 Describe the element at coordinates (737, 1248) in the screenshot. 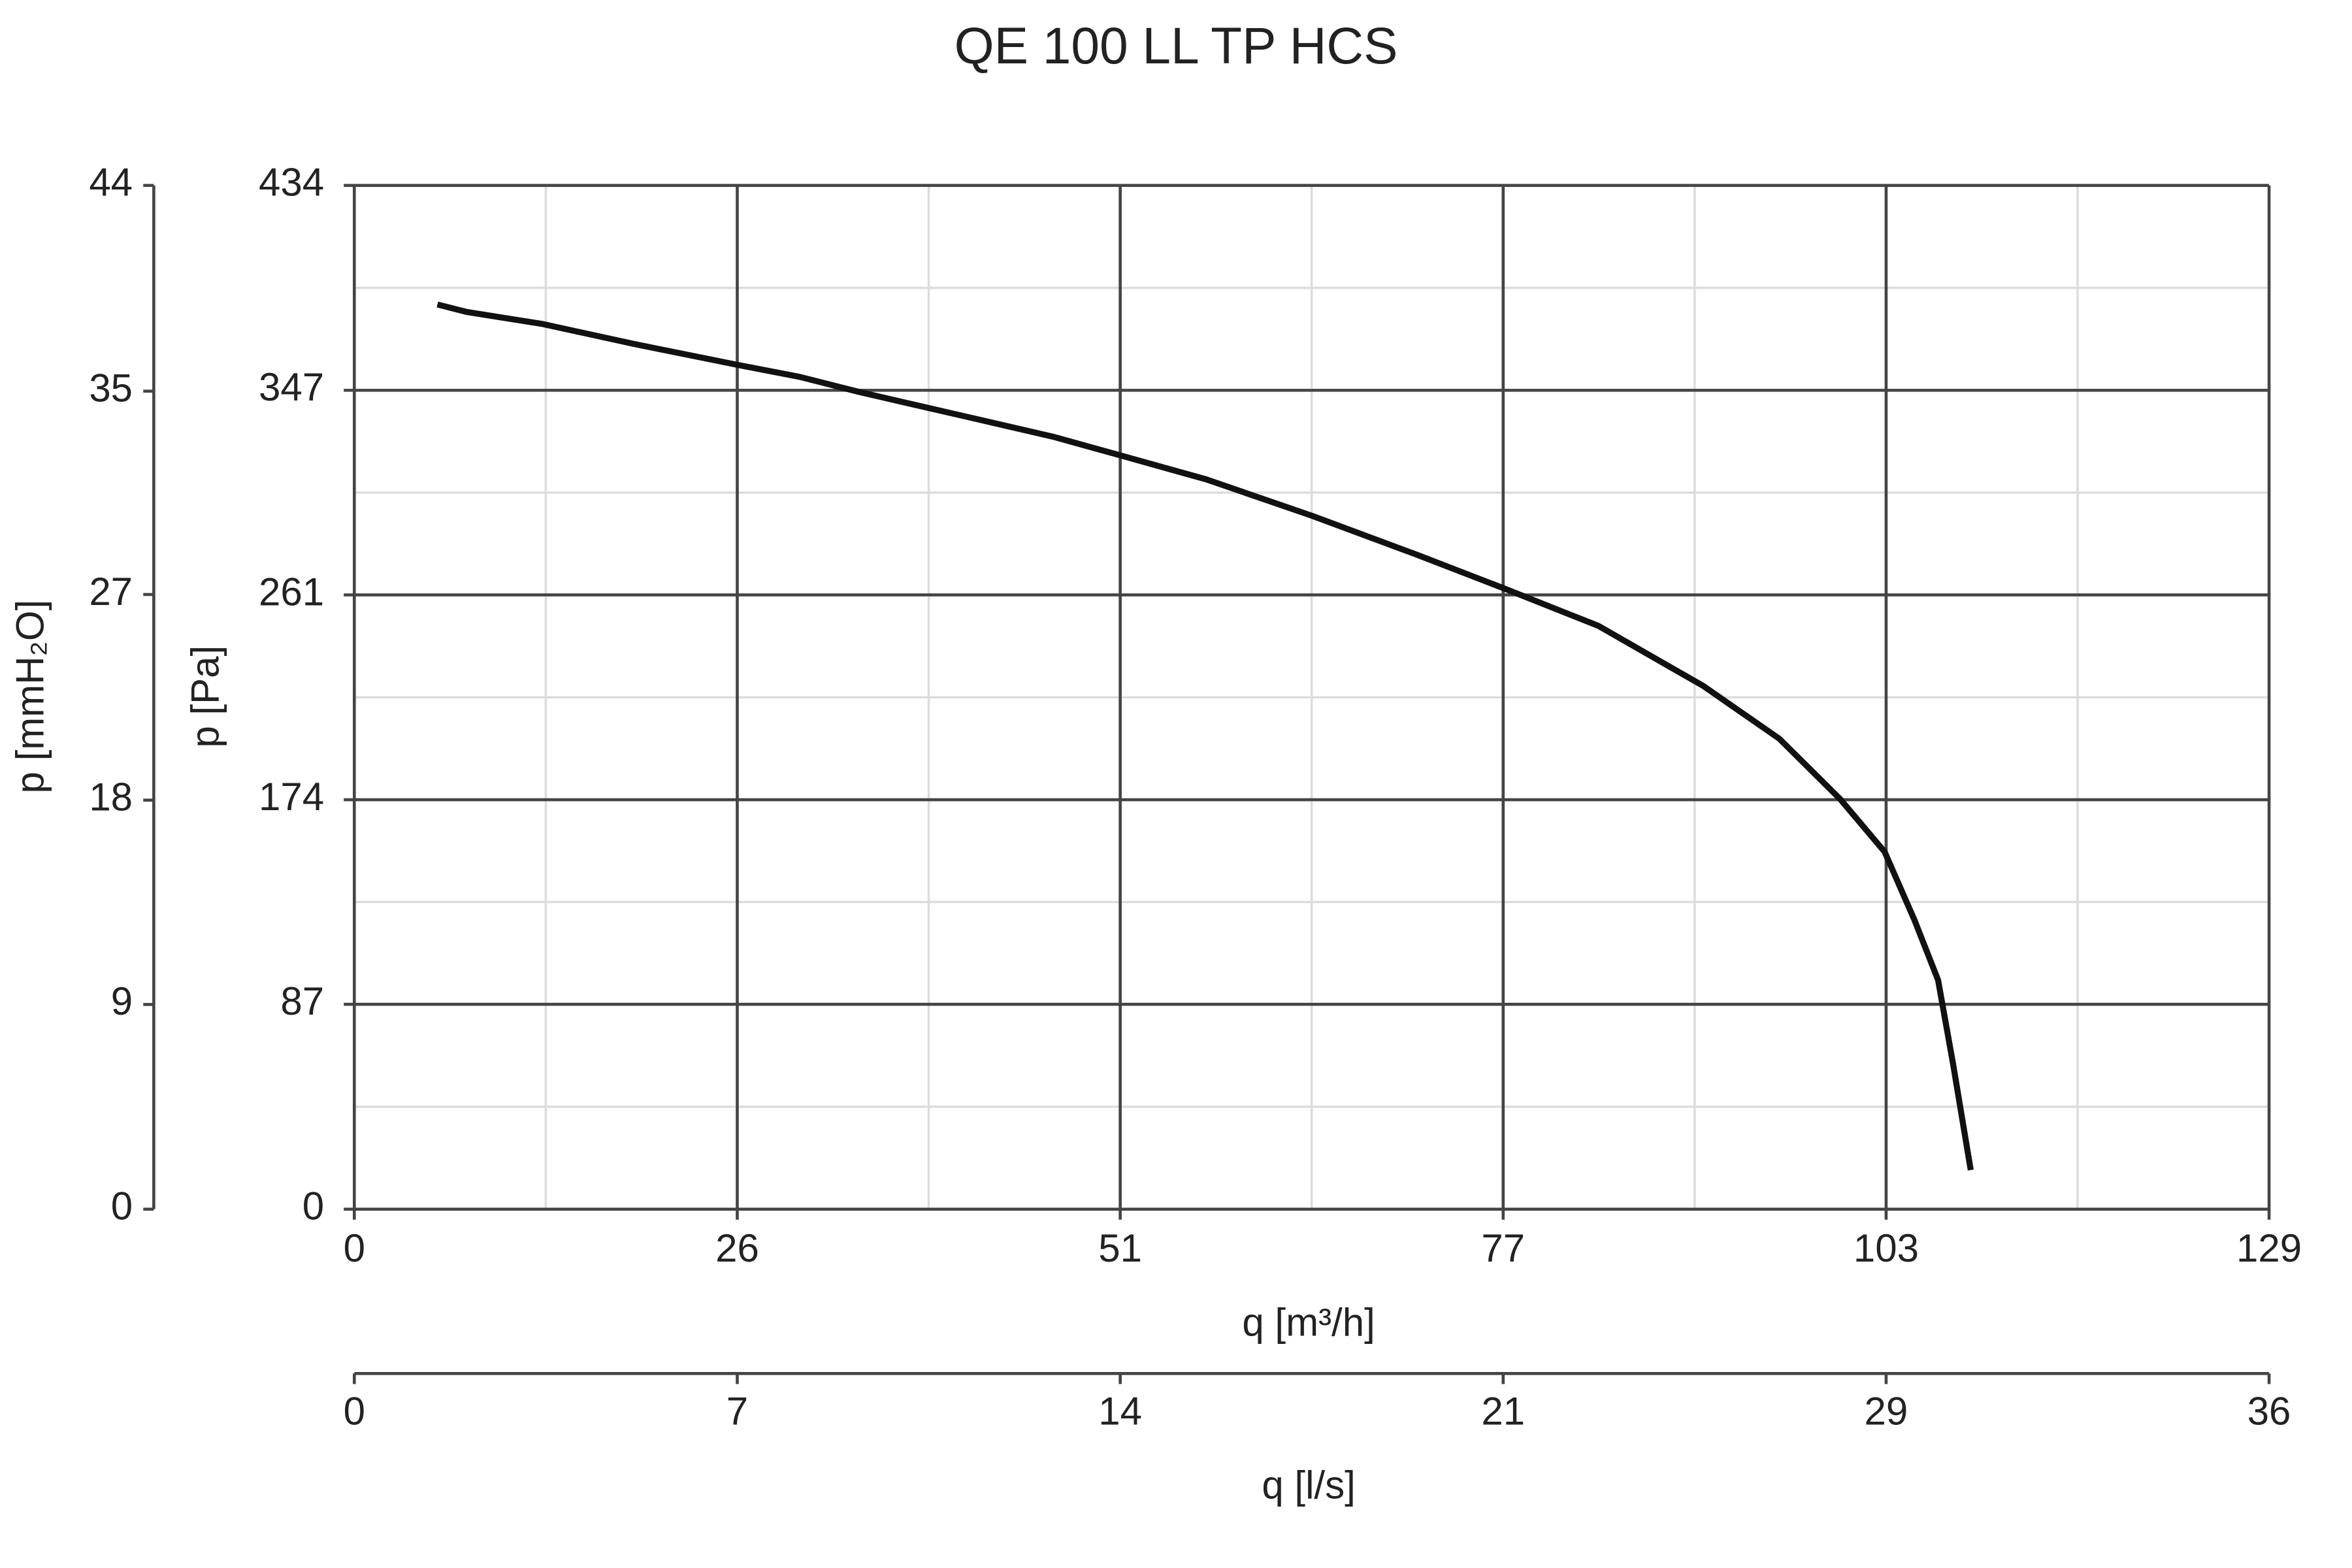

I see `x-tick-label: 26` at that location.